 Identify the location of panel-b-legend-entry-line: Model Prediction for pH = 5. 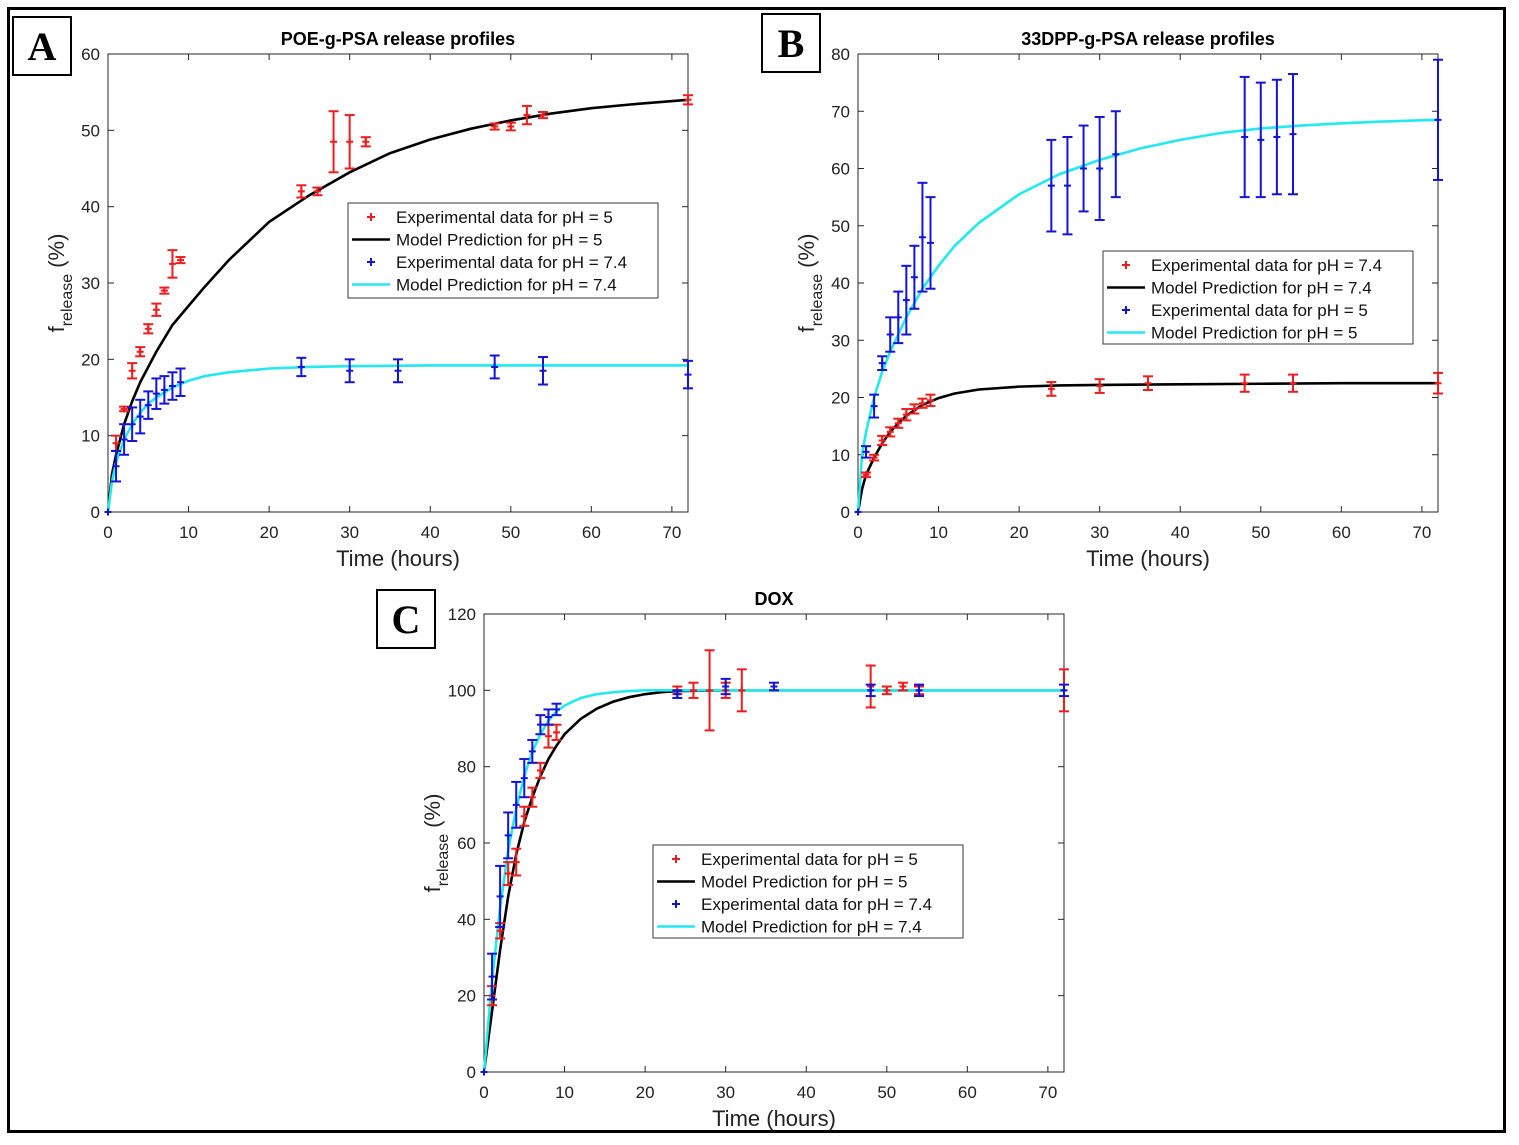
(1254, 333).